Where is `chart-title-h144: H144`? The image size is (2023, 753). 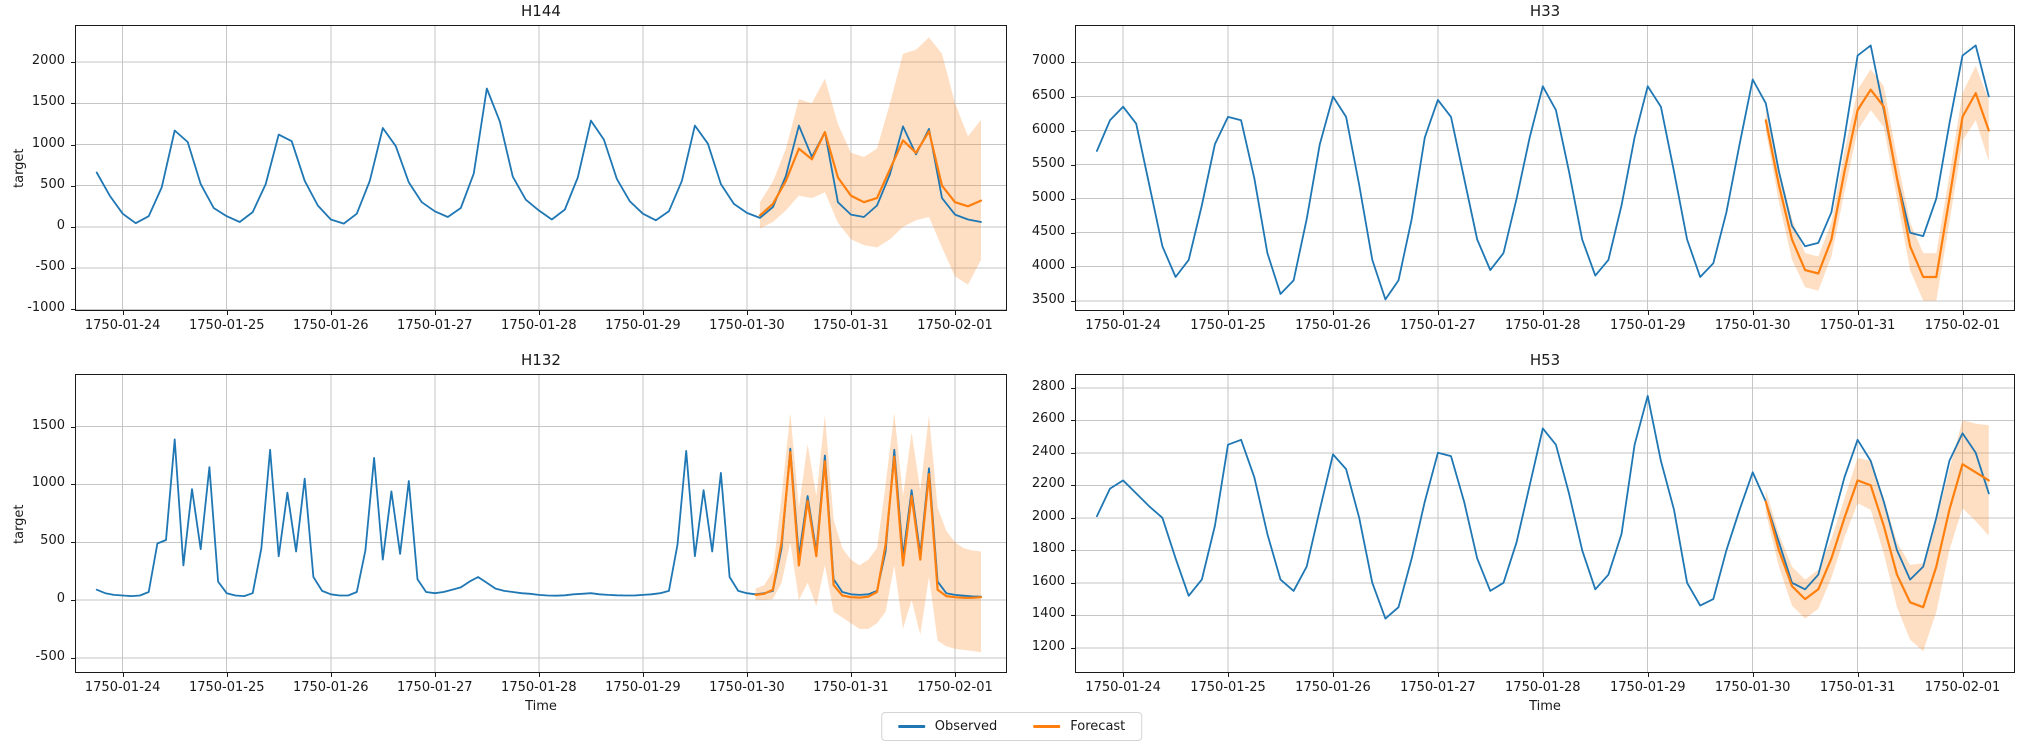 chart-title-h144: H144 is located at coordinates (541, 11).